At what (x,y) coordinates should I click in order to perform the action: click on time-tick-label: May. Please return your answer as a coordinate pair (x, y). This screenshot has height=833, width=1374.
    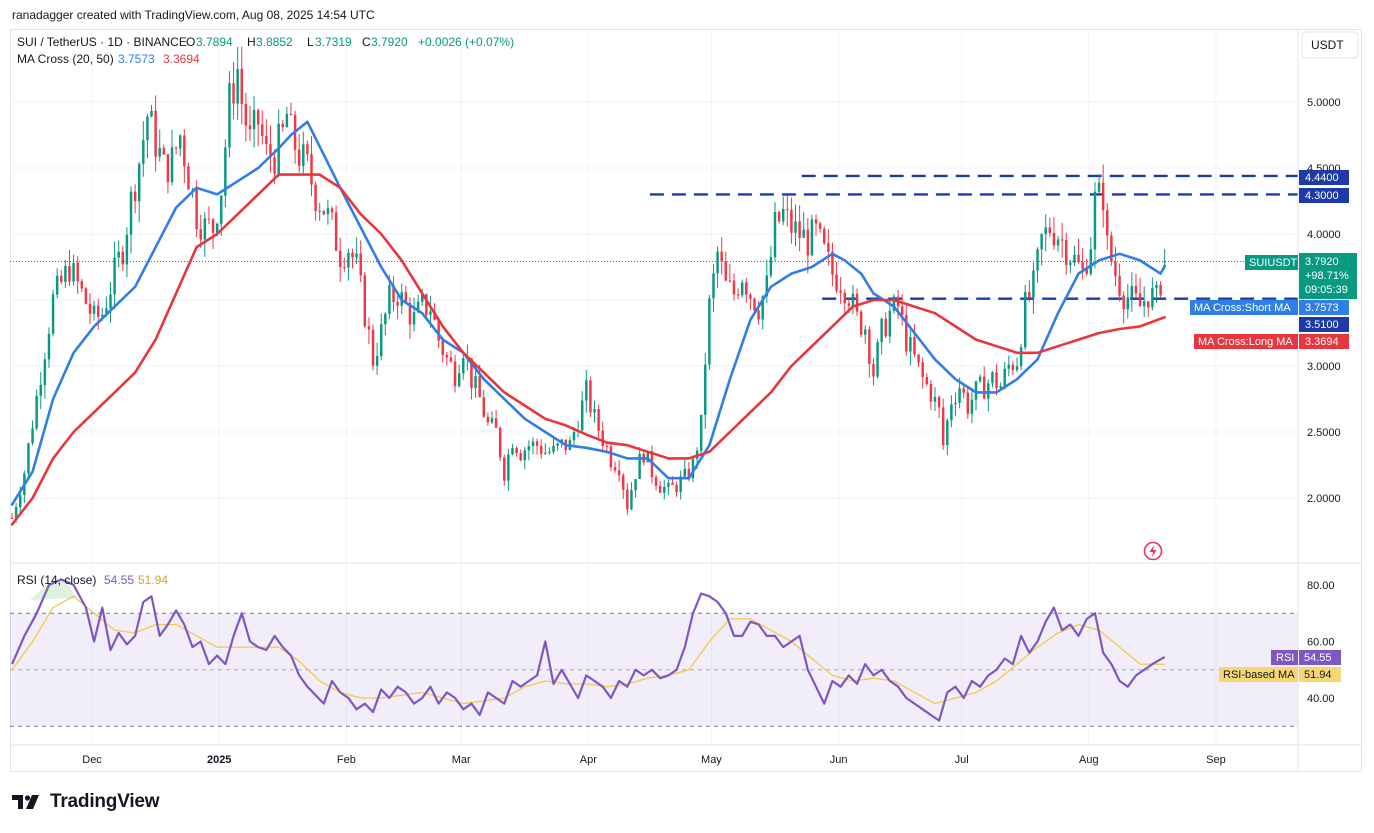
    Looking at the image, I should click on (711, 760).